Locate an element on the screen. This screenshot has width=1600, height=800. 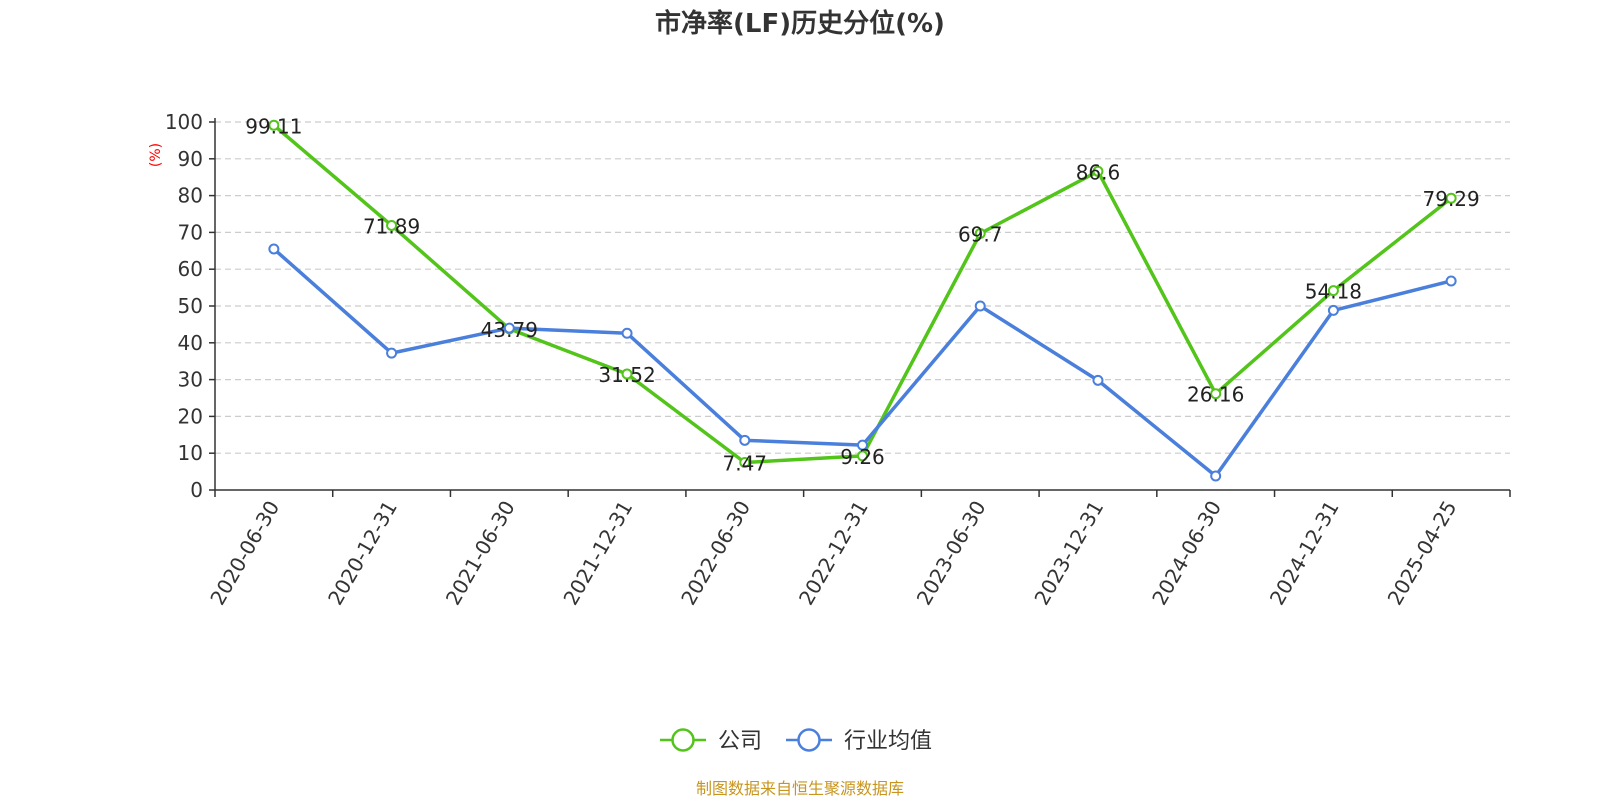
data-label: 31.52 is located at coordinates (626, 375).